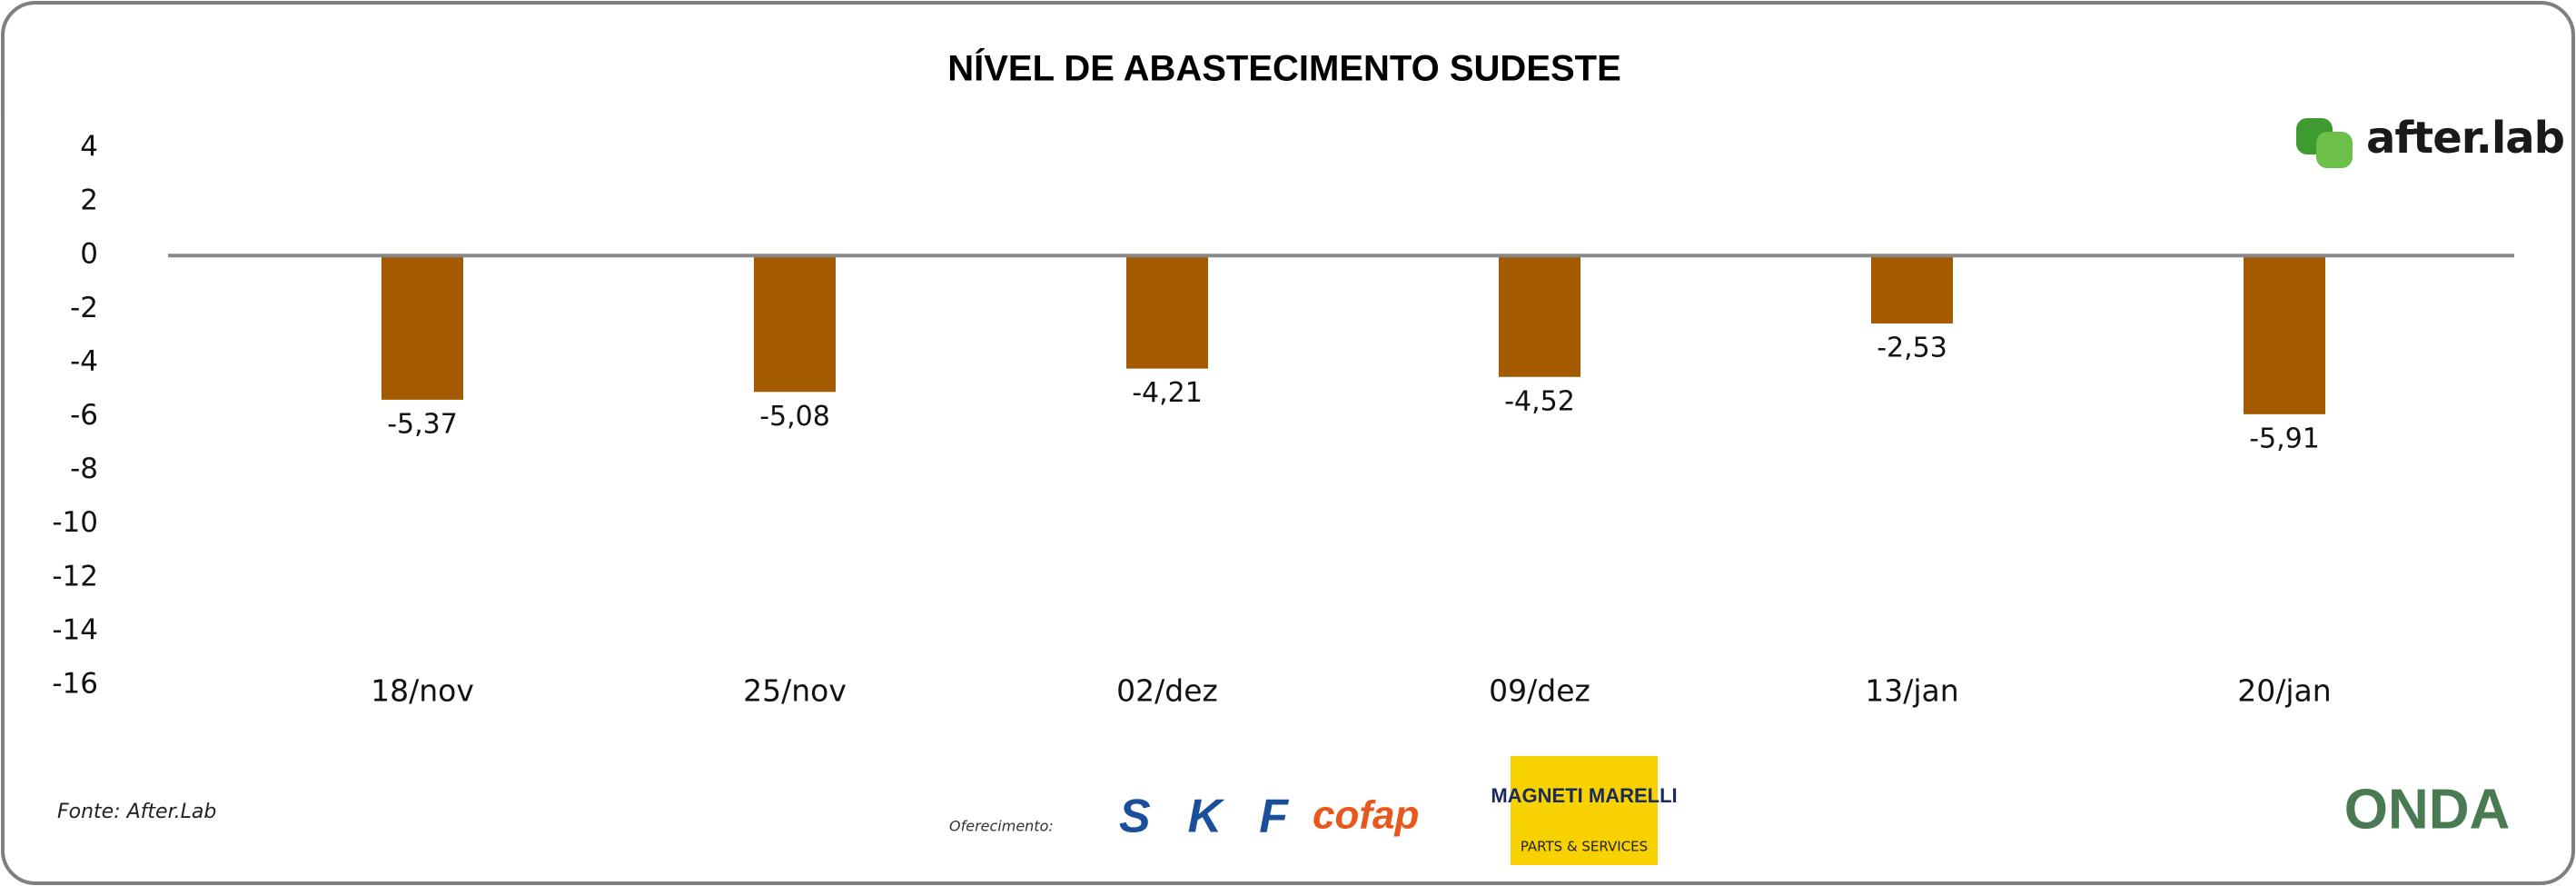 Image resolution: width=2576 pixels, height=886 pixels. What do you see at coordinates (422, 691) in the screenshot?
I see `x-tick-label: 18/nov` at bounding box center [422, 691].